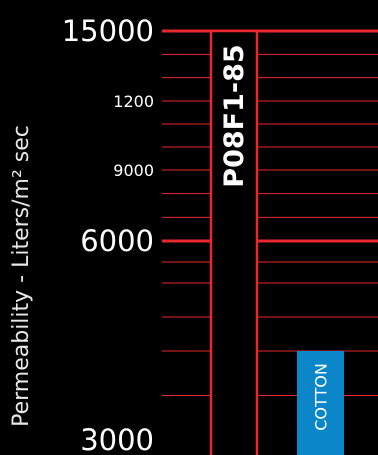 The height and width of the screenshot is (455, 378). Describe the element at coordinates (108, 31) in the screenshot. I see `y-tick-label-15000: 15000` at that location.